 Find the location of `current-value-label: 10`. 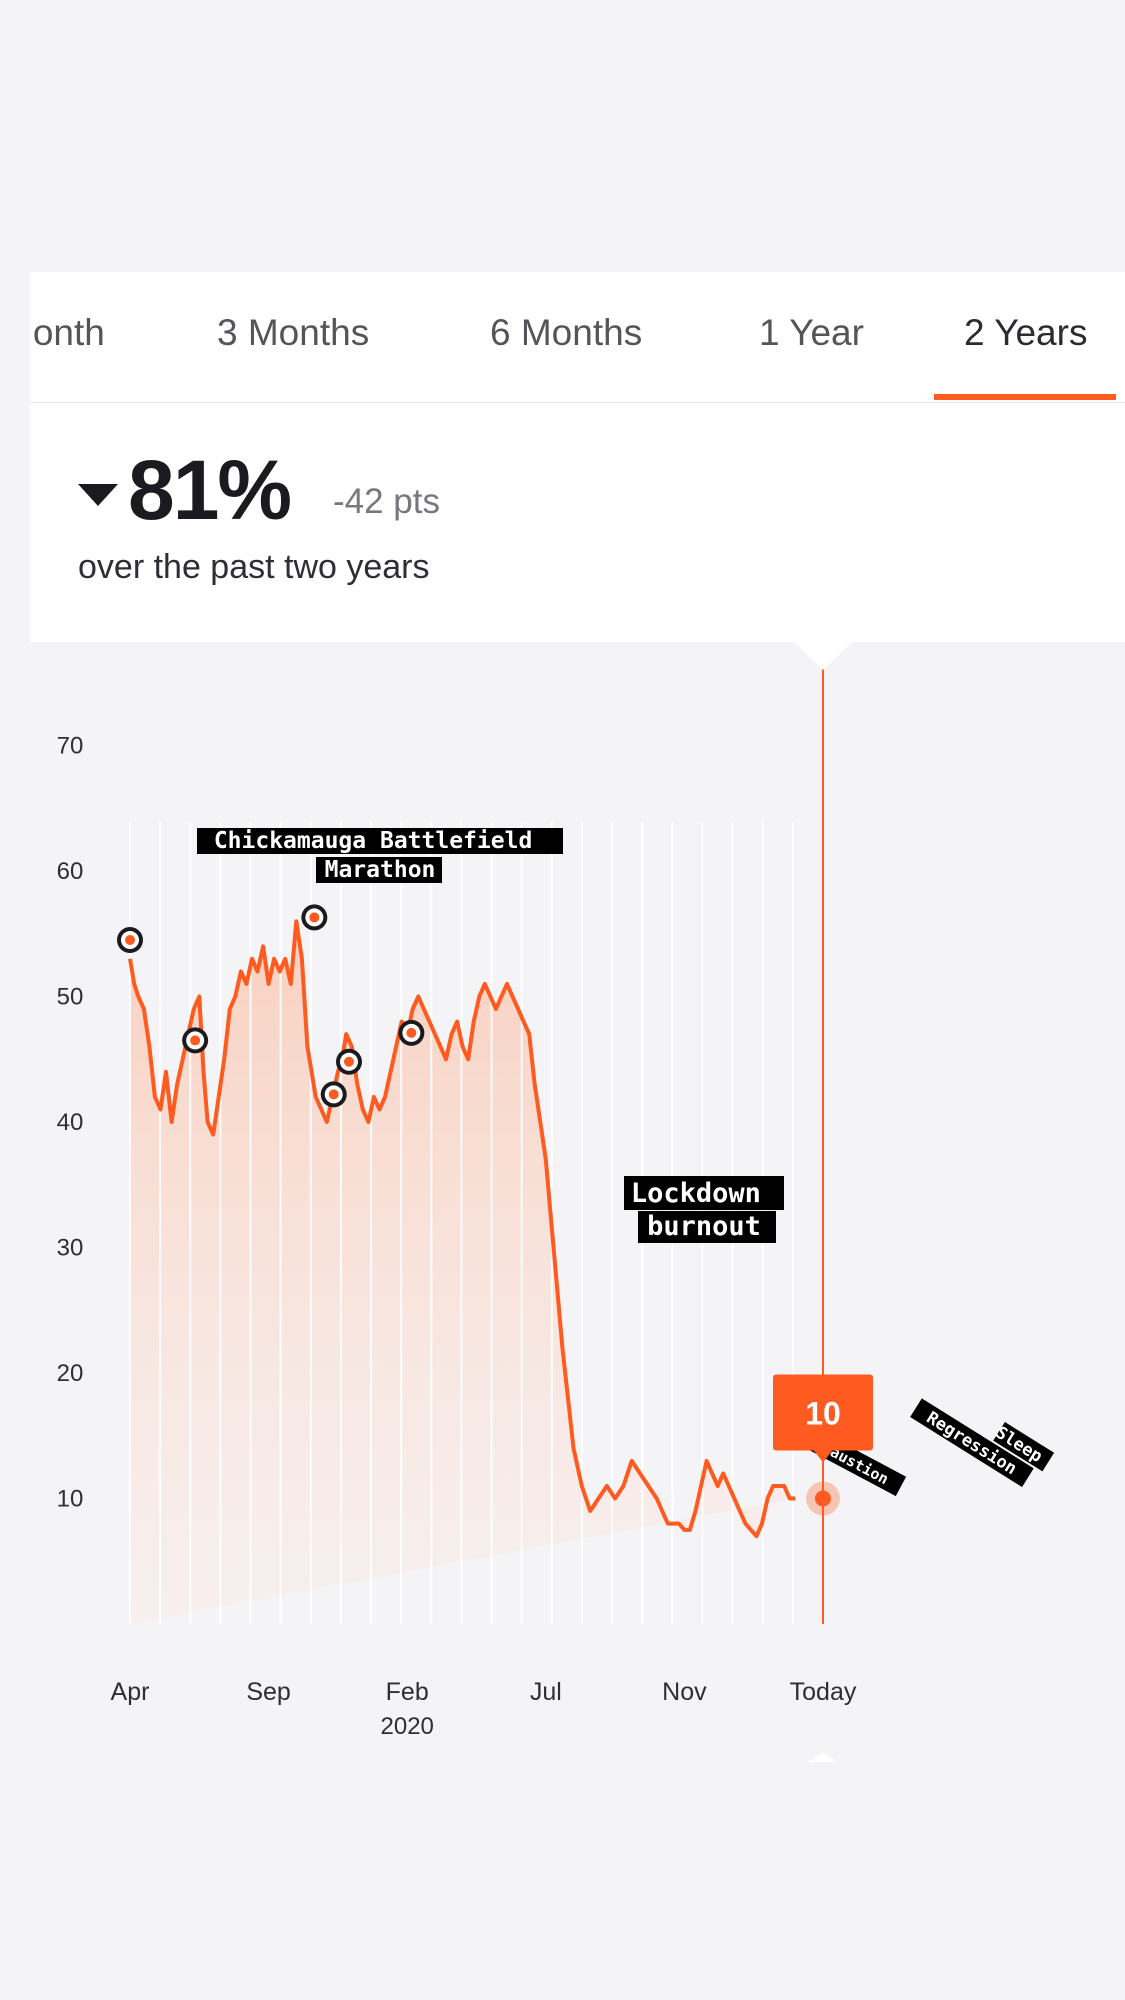

current-value-label: 10 is located at coordinates (823, 1414).